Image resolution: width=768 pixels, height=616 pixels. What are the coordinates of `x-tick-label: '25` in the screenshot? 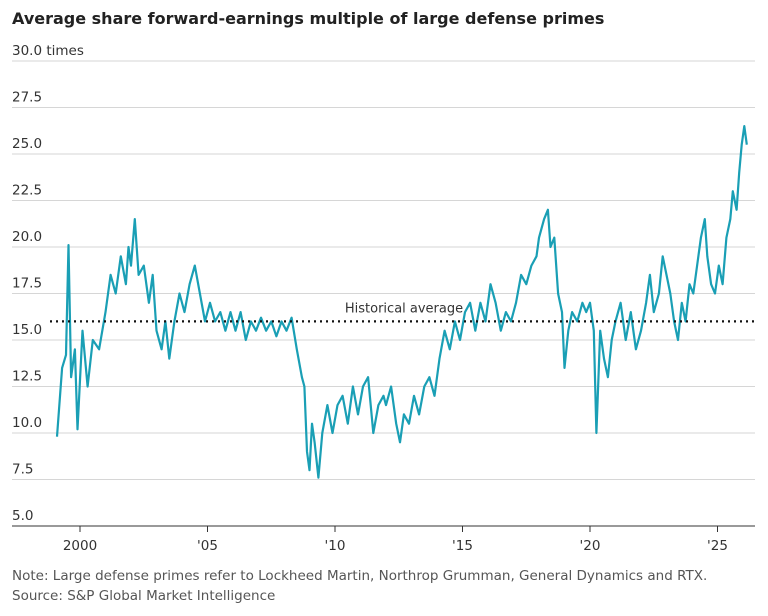 It's located at (717, 546).